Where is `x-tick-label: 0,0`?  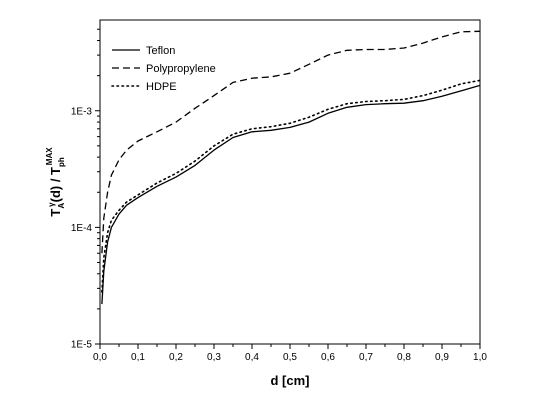 x-tick-label: 0,0 is located at coordinates (100, 357).